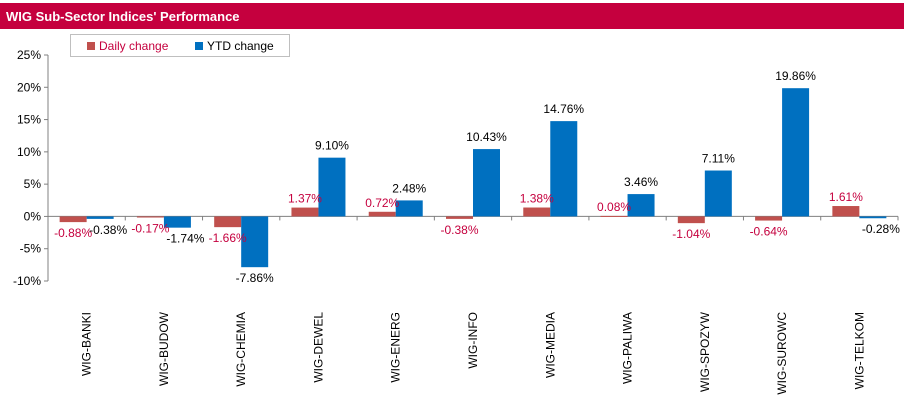  Describe the element at coordinates (150, 229) in the screenshot. I see `data-label-daily: -0.17%` at that location.